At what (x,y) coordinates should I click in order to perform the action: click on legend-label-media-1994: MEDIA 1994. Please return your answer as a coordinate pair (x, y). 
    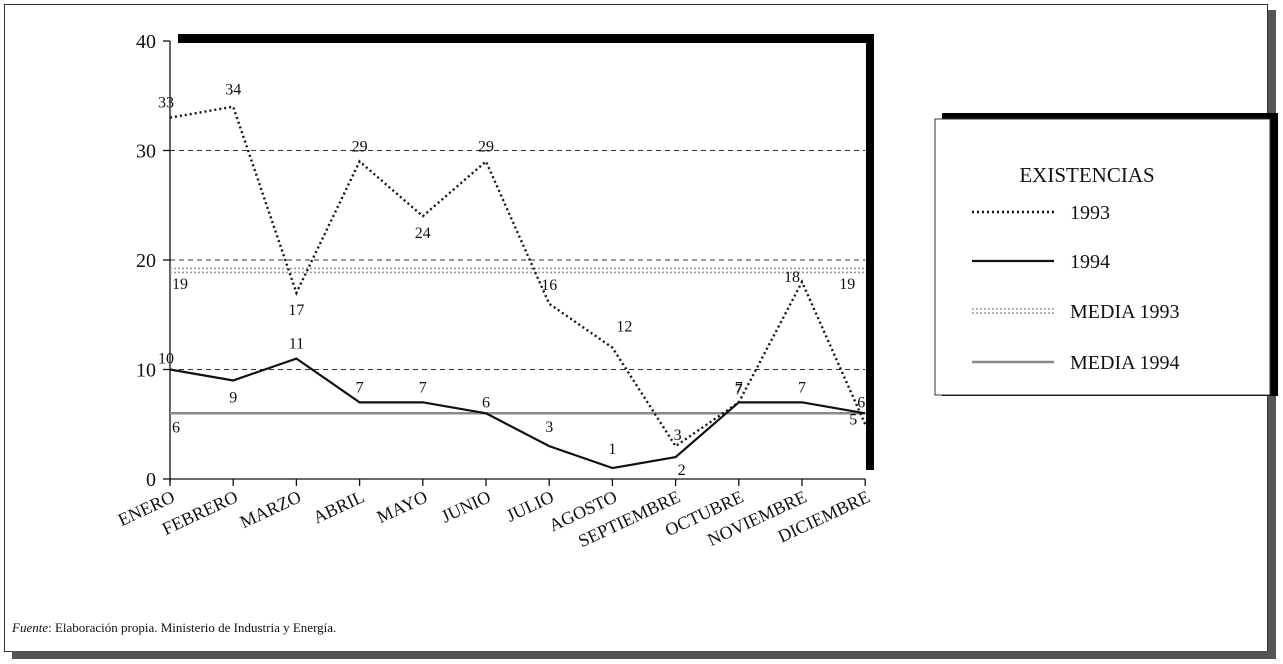
    Looking at the image, I should click on (1124, 363).